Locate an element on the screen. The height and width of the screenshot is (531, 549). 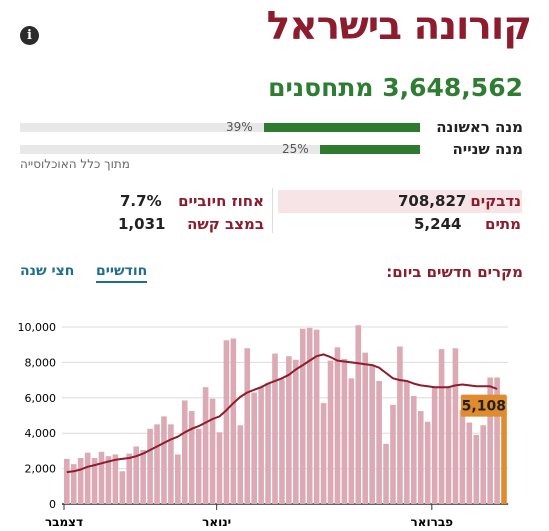
highlight-badge is located at coordinates (483, 405).